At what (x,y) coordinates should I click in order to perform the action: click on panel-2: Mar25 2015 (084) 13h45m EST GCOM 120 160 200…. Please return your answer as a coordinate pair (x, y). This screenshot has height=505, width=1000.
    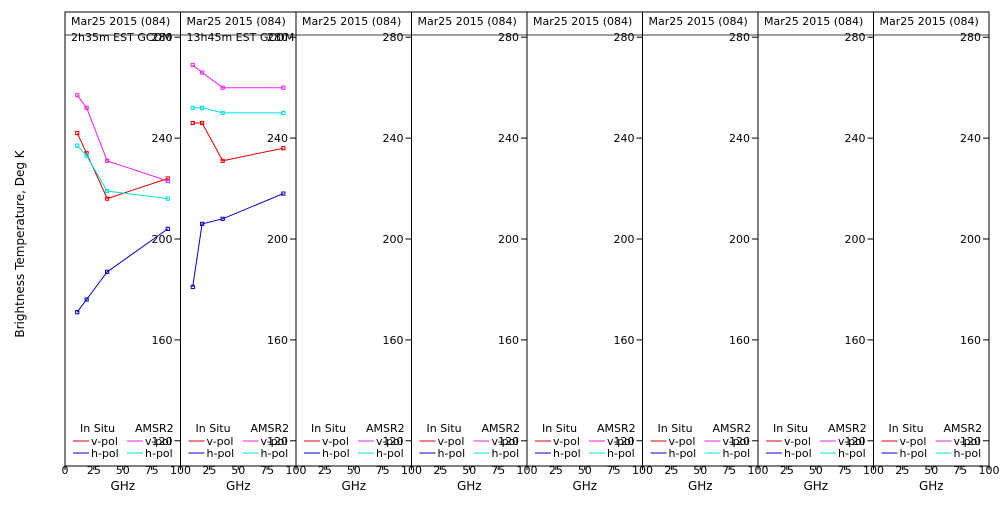
    Looking at the image, I should click on (243, 252).